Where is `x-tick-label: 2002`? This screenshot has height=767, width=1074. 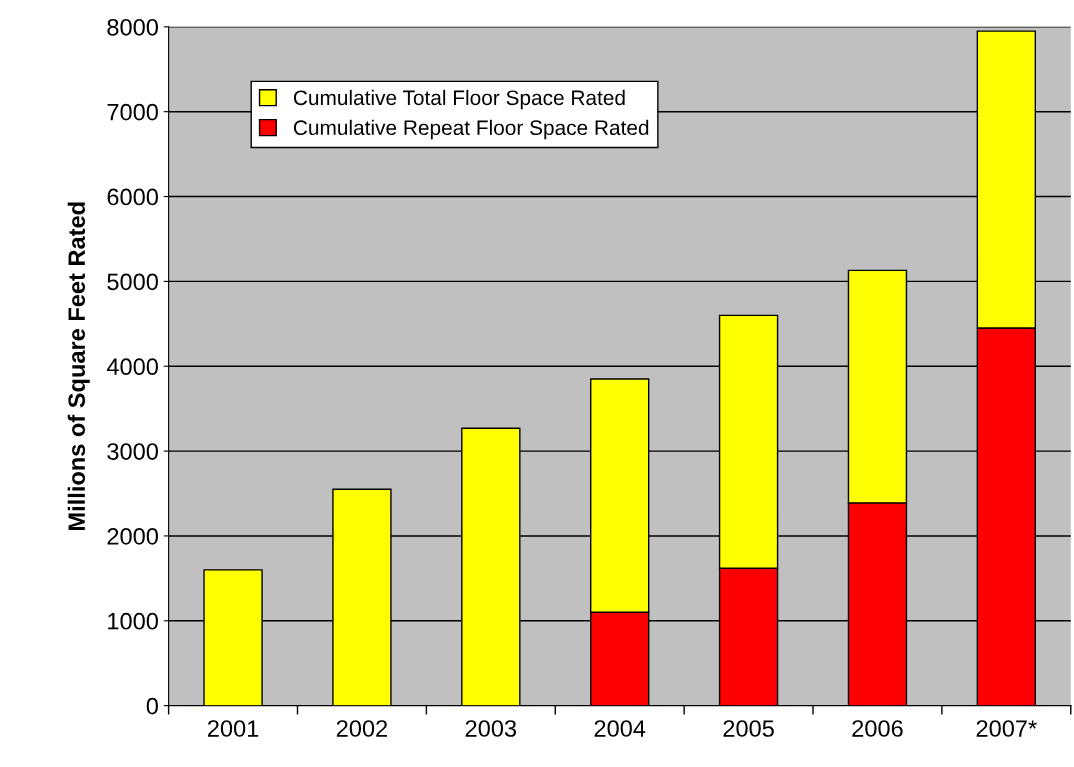 x-tick-label: 2002 is located at coordinates (362, 728).